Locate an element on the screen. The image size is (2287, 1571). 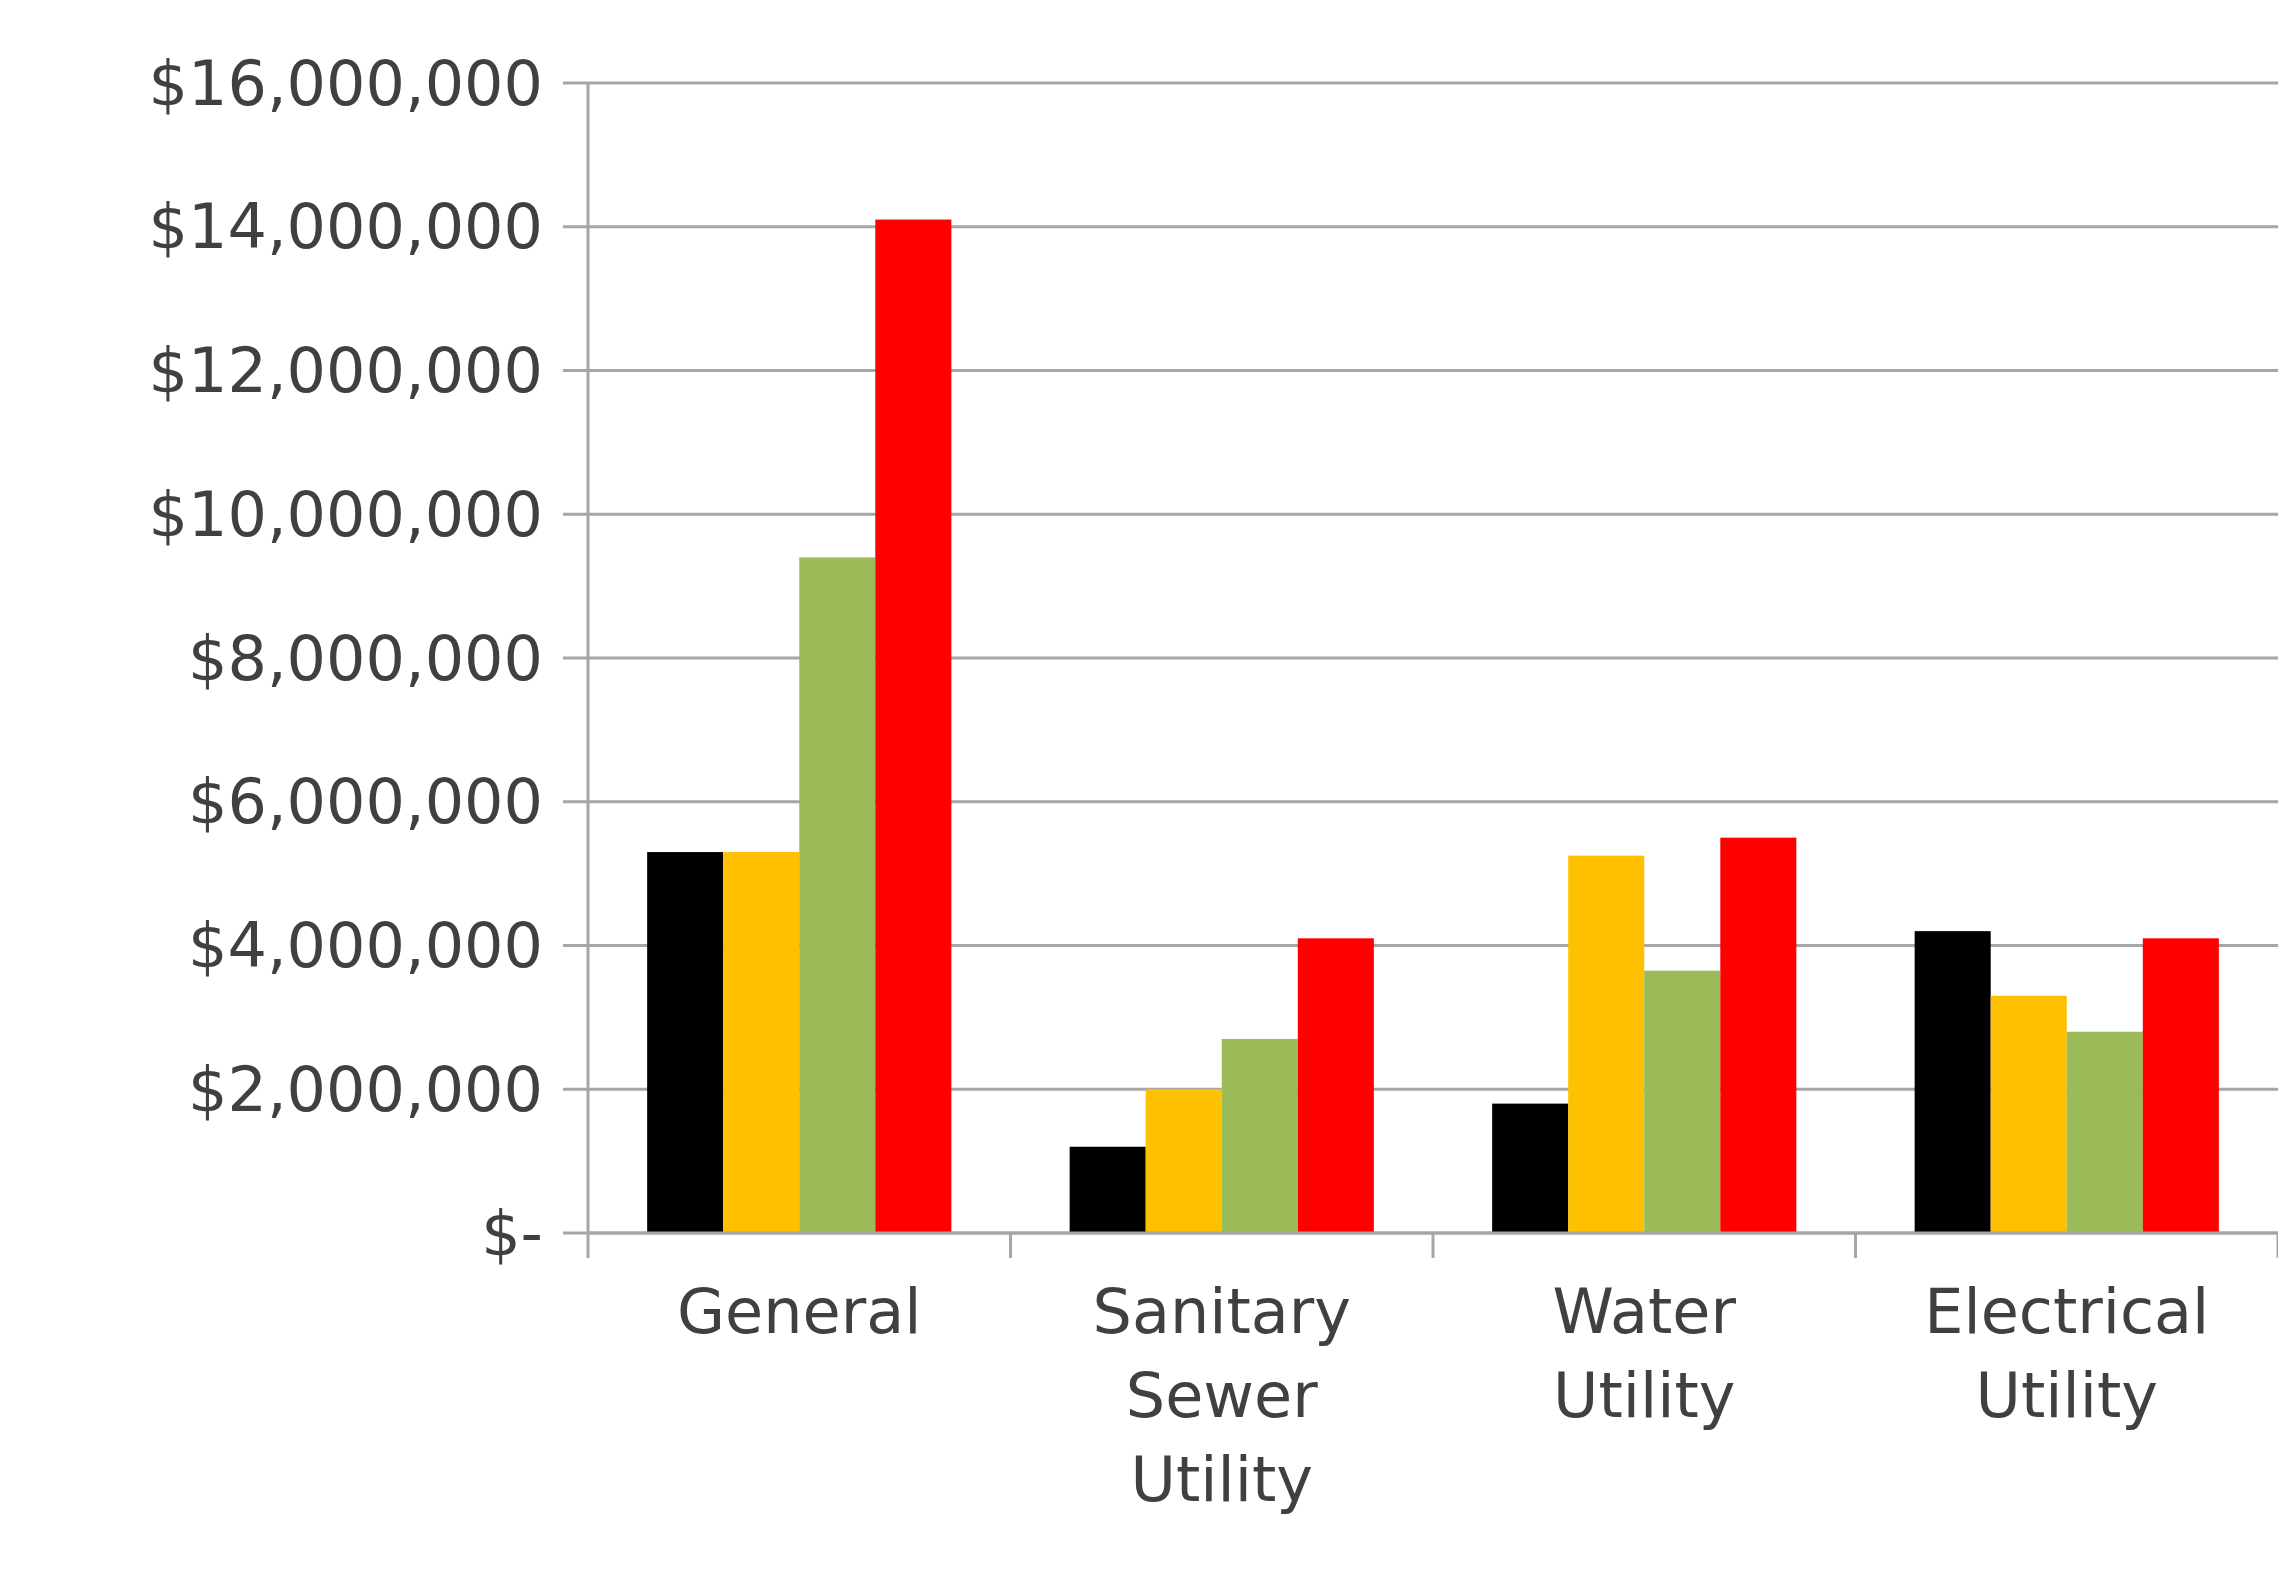
y-tick-label: $12,000,000 is located at coordinates (345, 371).